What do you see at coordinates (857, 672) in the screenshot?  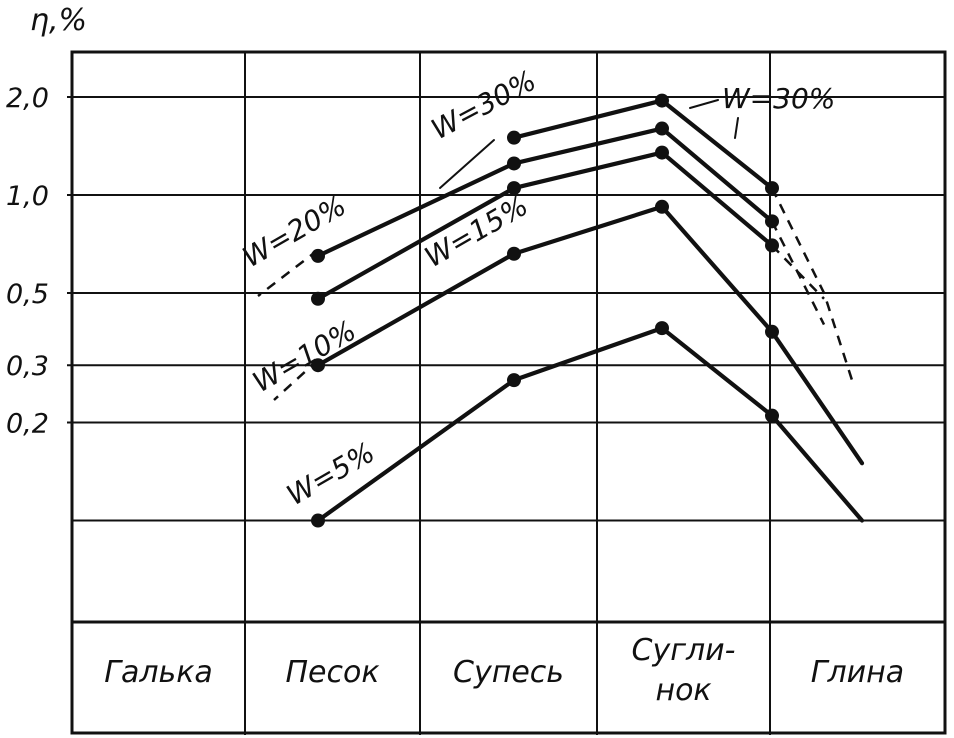 I see `category-label: Глина` at bounding box center [857, 672].